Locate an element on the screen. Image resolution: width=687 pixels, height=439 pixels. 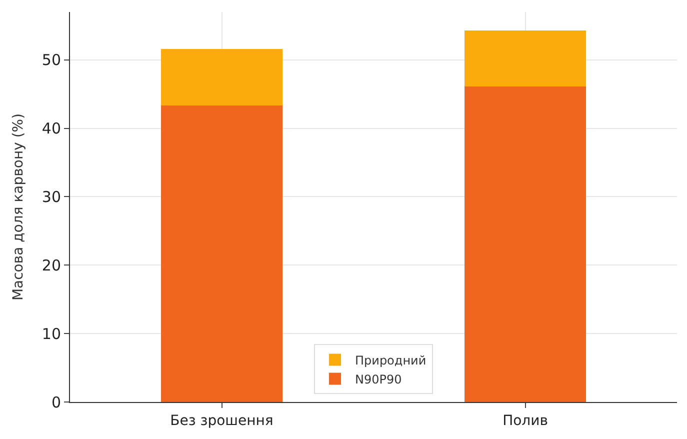
x-tick-label: Полив is located at coordinates (525, 420).